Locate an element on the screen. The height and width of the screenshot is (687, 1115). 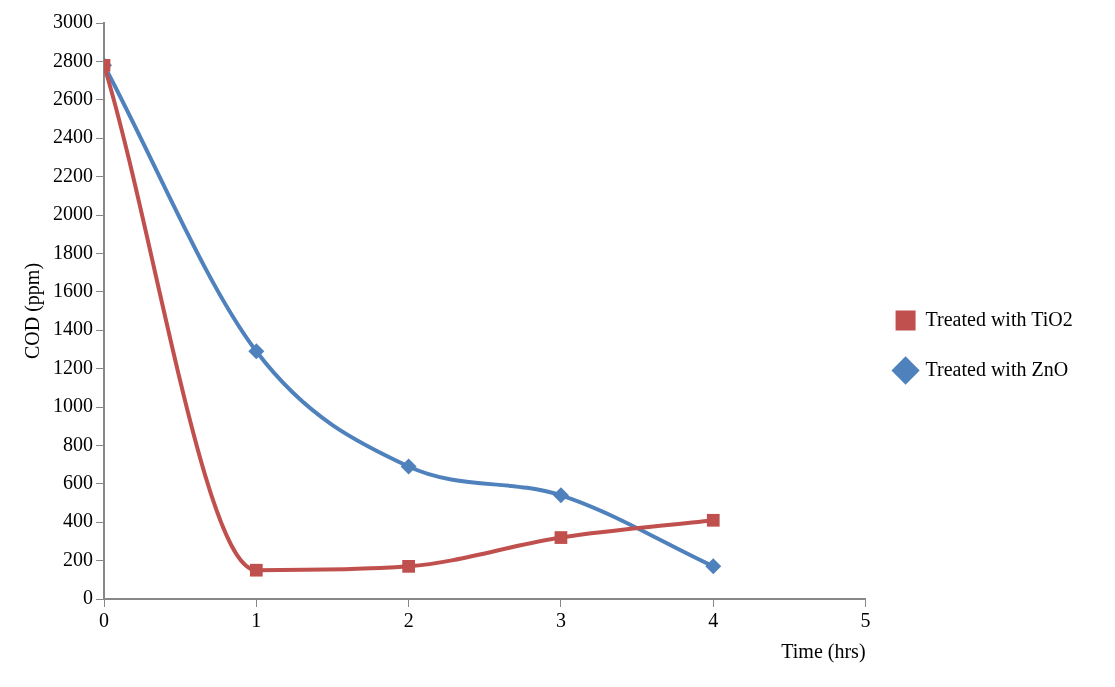
y-tick-label: 1200 is located at coordinates (73, 366).